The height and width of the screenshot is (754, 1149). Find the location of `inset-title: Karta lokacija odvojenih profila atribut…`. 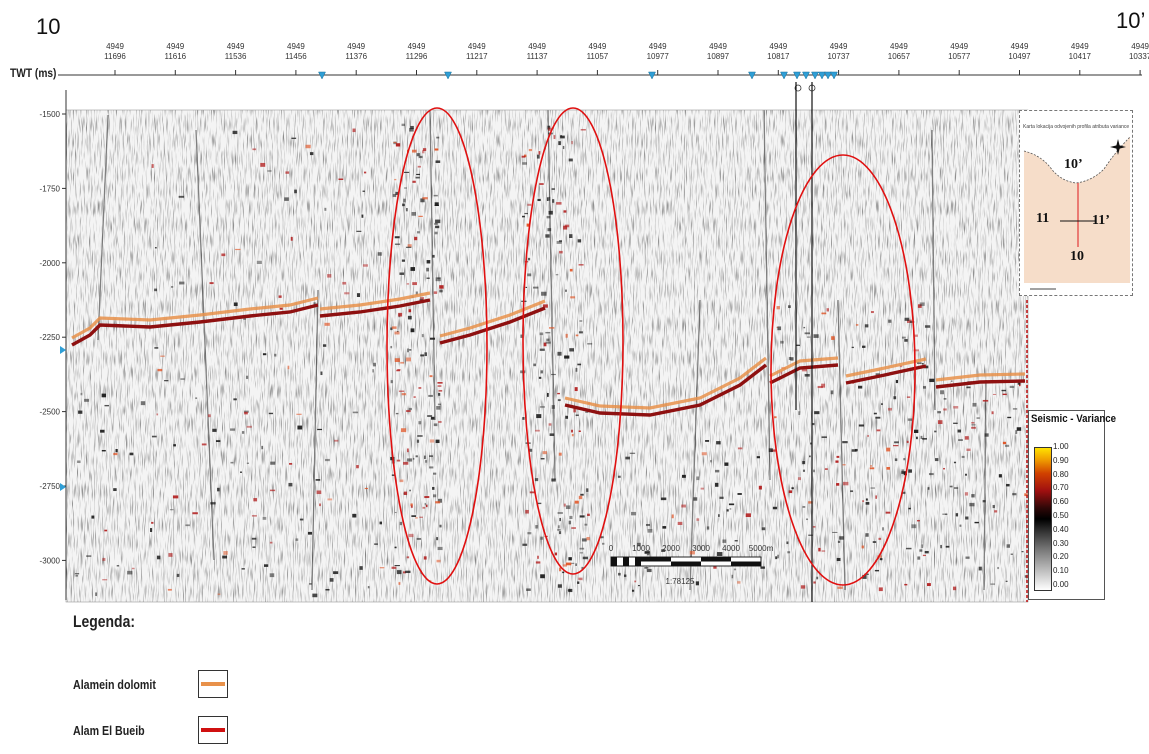

inset-title: Karta lokacija odvojenih profila atribut… is located at coordinates (1076, 127).